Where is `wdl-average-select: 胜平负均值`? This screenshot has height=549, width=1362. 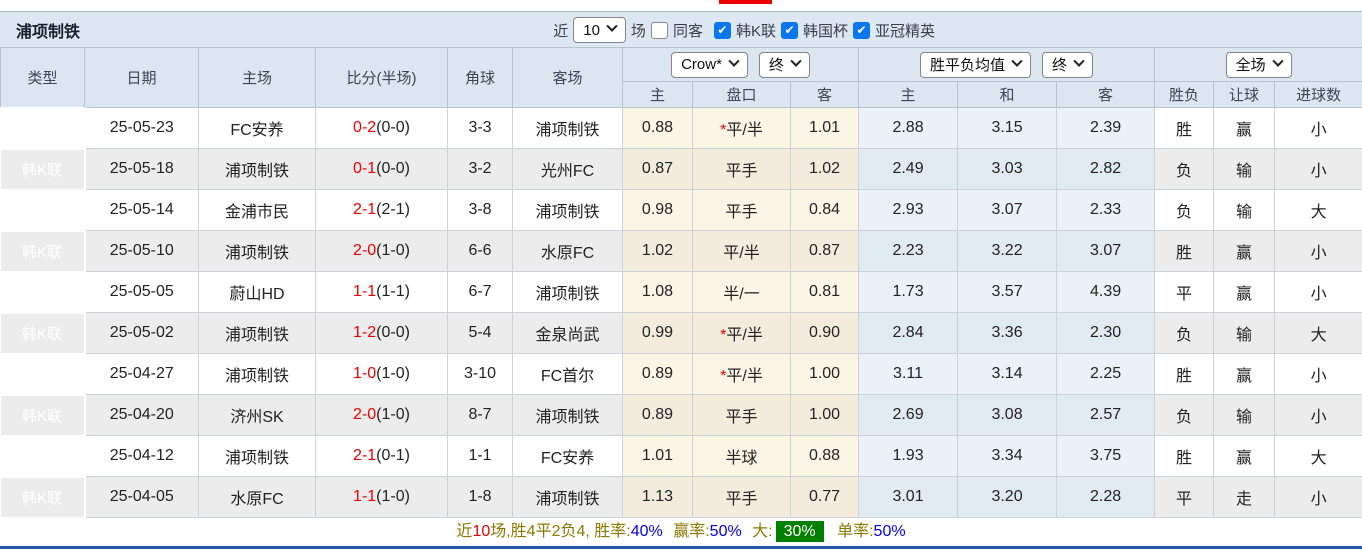 wdl-average-select: 胜平负均值 is located at coordinates (976, 64).